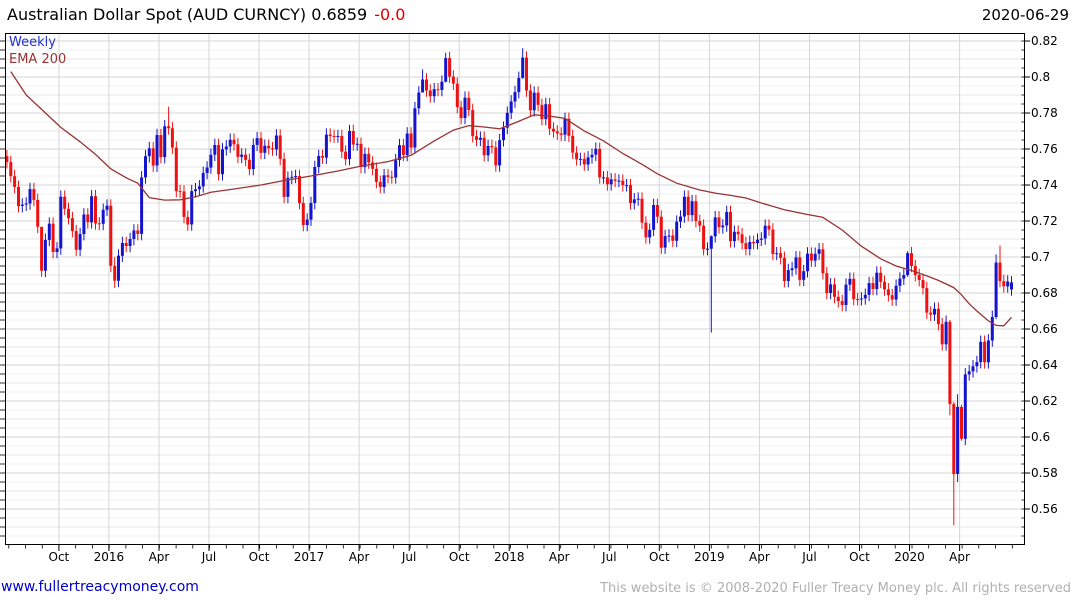  I want to click on y-axis-label: 0.7, so click(1041, 257).